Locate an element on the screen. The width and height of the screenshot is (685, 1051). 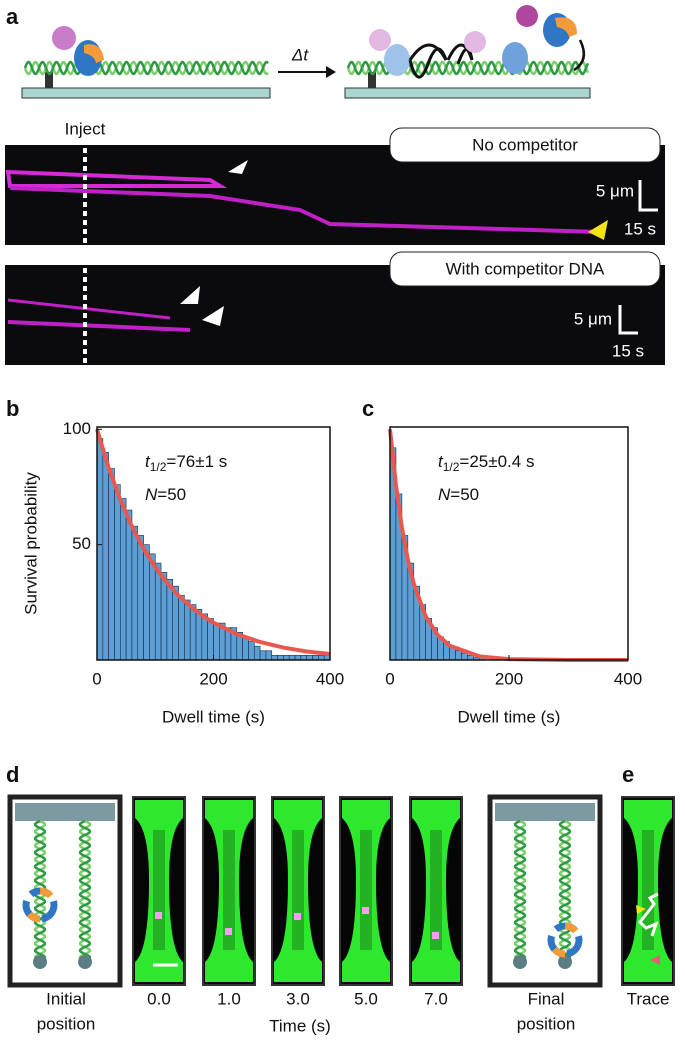
panel-label: d is located at coordinates (12, 774).